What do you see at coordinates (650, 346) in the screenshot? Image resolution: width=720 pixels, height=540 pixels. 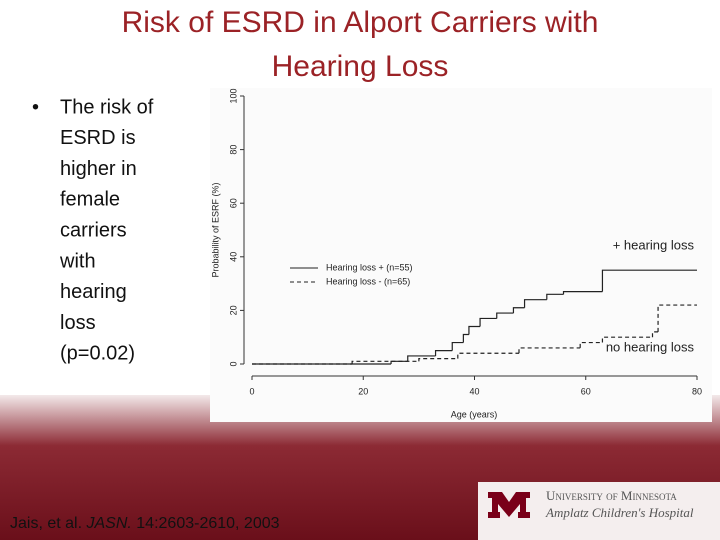 I see `annotation: no hearing loss` at bounding box center [650, 346].